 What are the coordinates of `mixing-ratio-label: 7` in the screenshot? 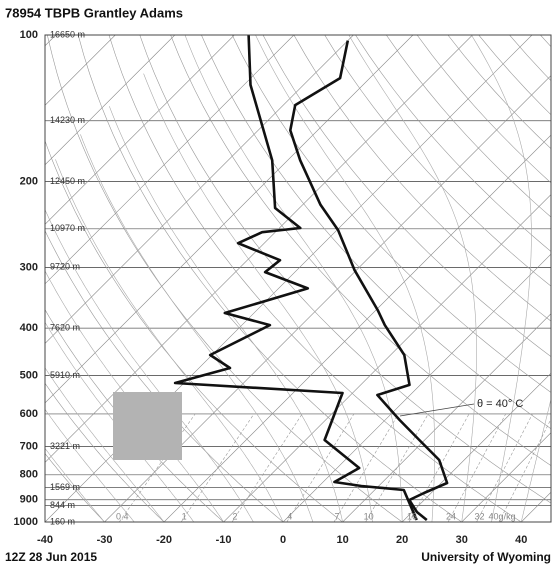 It's located at (336, 516).